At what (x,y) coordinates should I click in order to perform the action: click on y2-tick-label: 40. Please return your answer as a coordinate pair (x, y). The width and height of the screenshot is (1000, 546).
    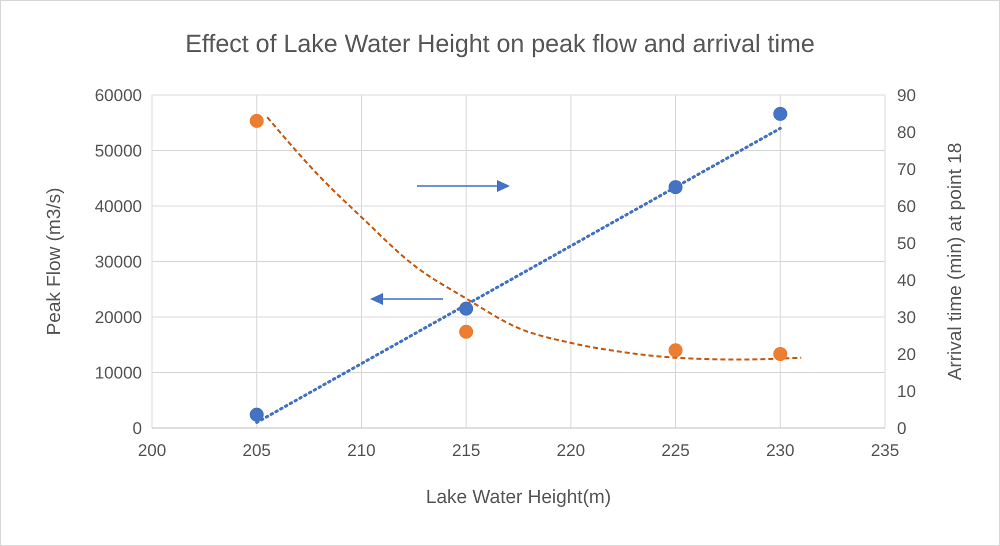
    Looking at the image, I should click on (906, 280).